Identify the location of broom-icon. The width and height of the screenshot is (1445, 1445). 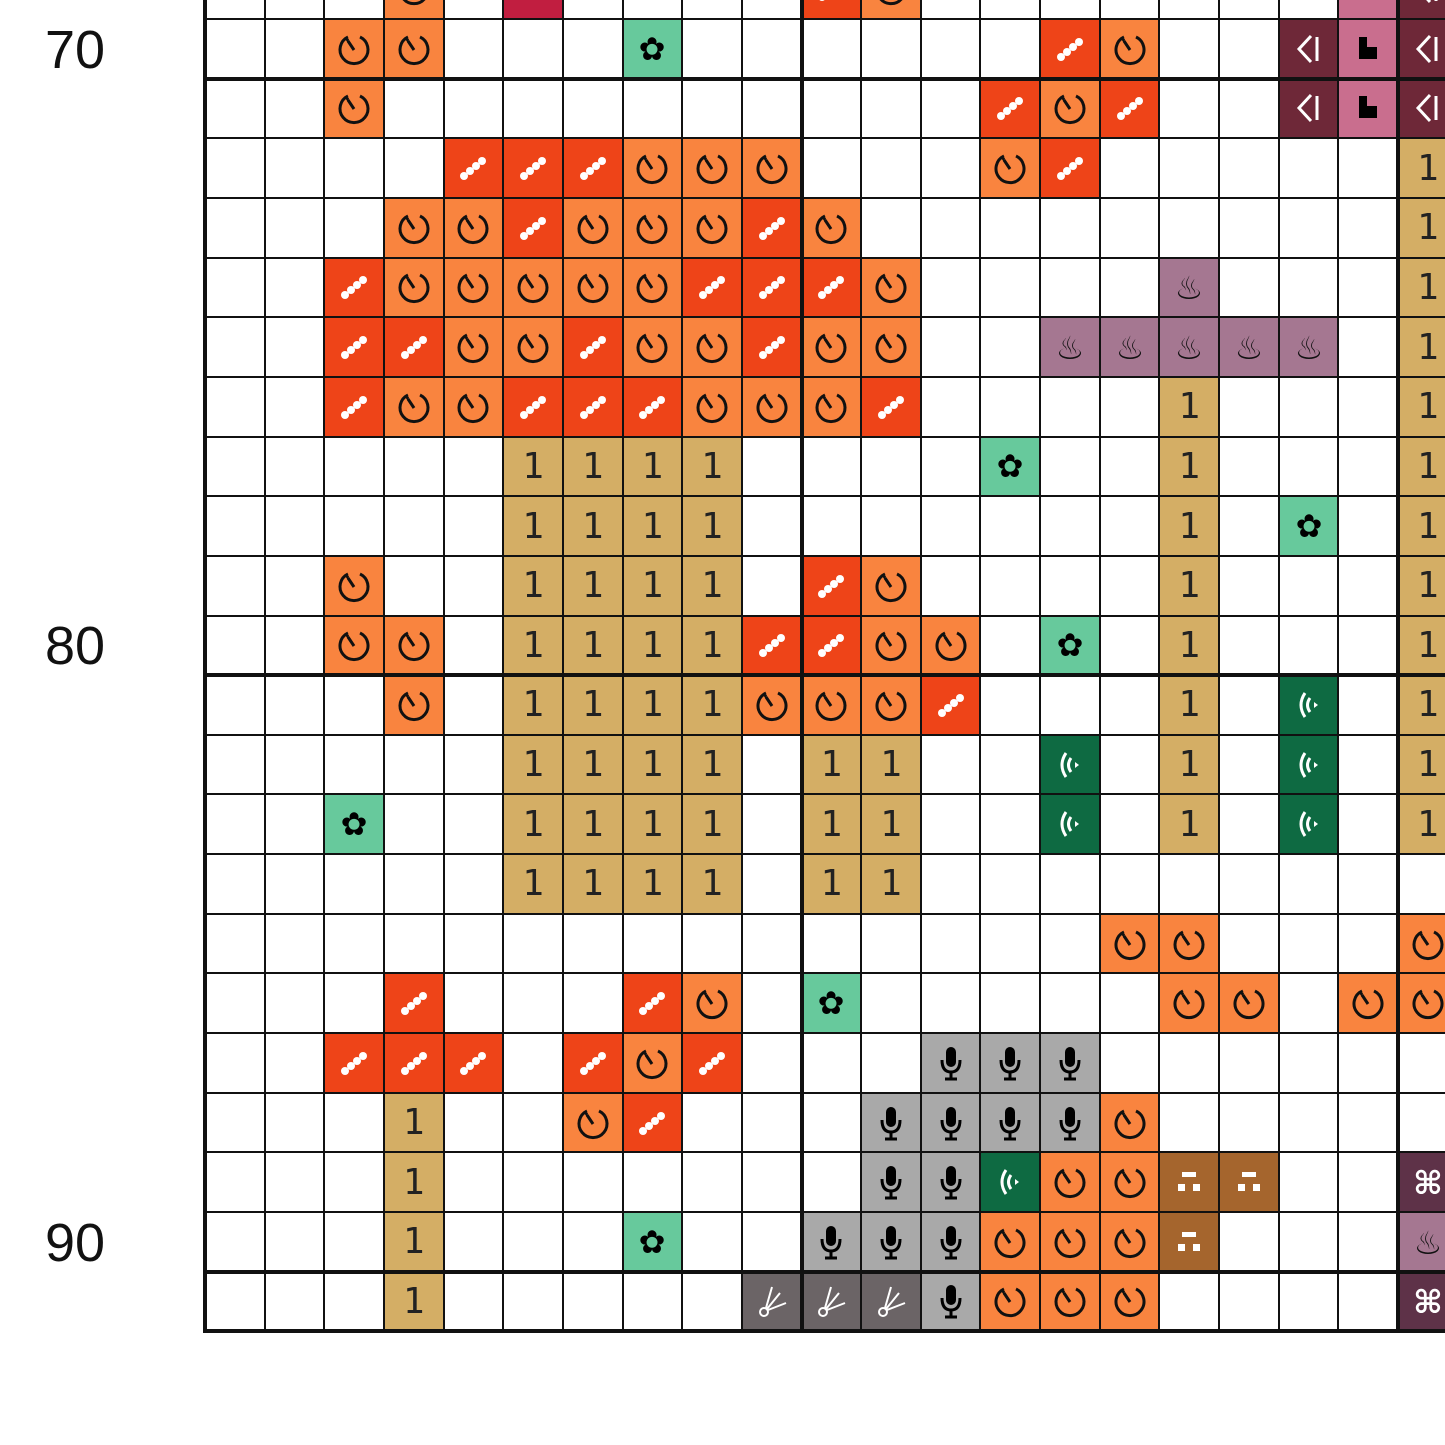
(772, 1301).